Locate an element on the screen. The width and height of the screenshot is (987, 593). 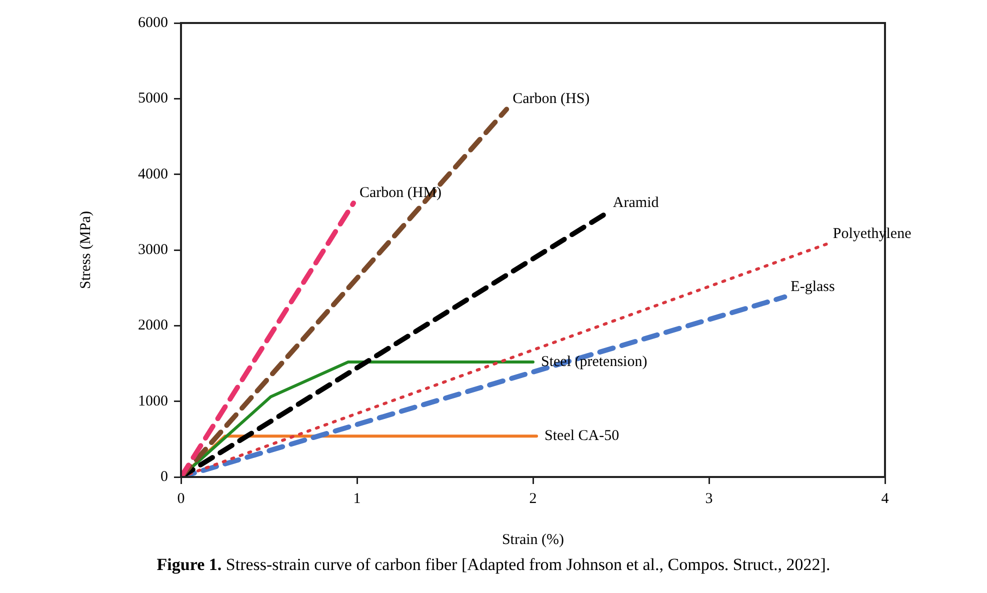
series-label: Steel CA-50 is located at coordinates (582, 436).